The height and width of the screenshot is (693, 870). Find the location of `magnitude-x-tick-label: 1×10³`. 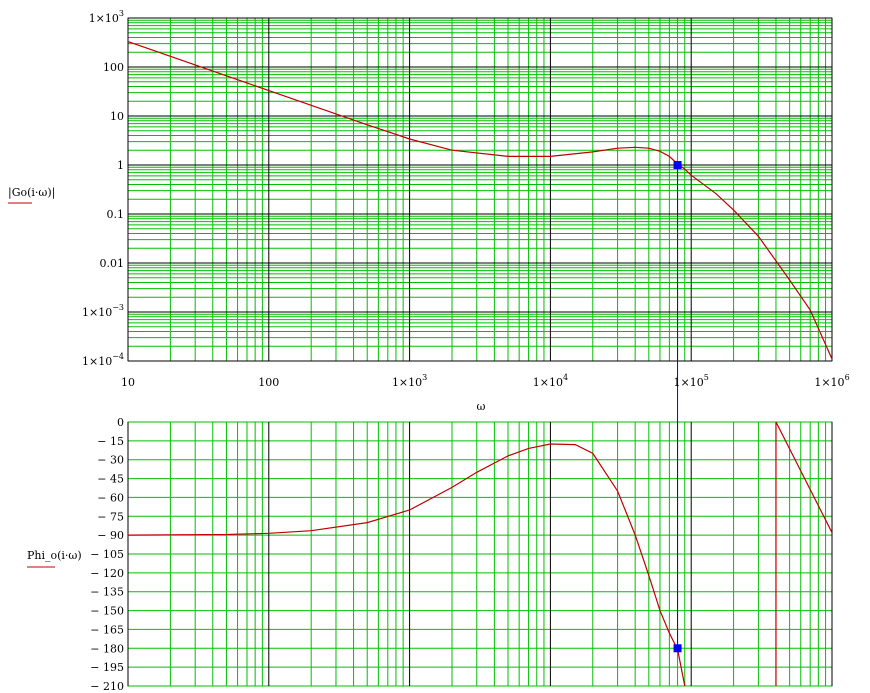

magnitude-x-tick-label: 1×10³ is located at coordinates (409, 381).